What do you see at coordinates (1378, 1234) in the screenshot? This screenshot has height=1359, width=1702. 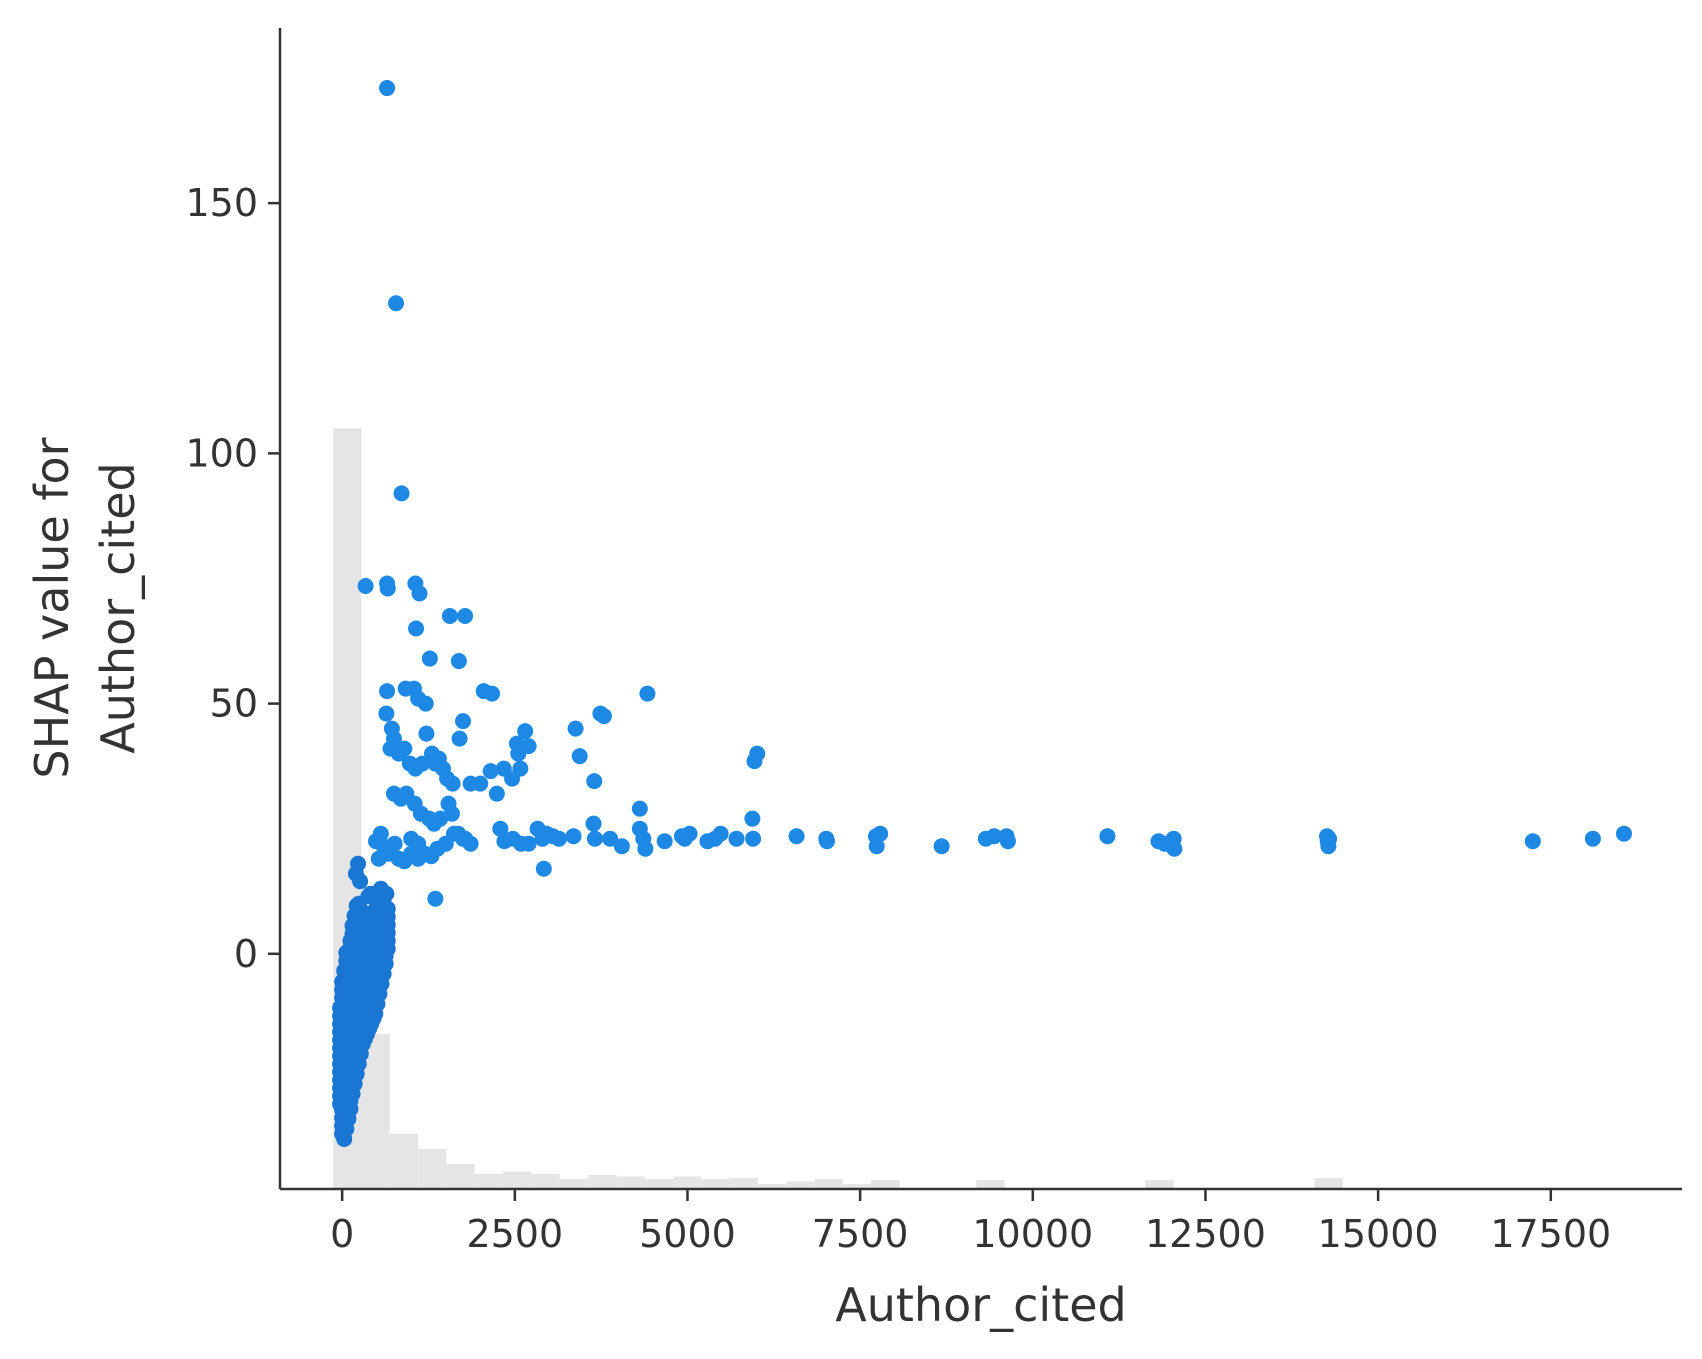 I see `x-tick-label: 15000` at bounding box center [1378, 1234].